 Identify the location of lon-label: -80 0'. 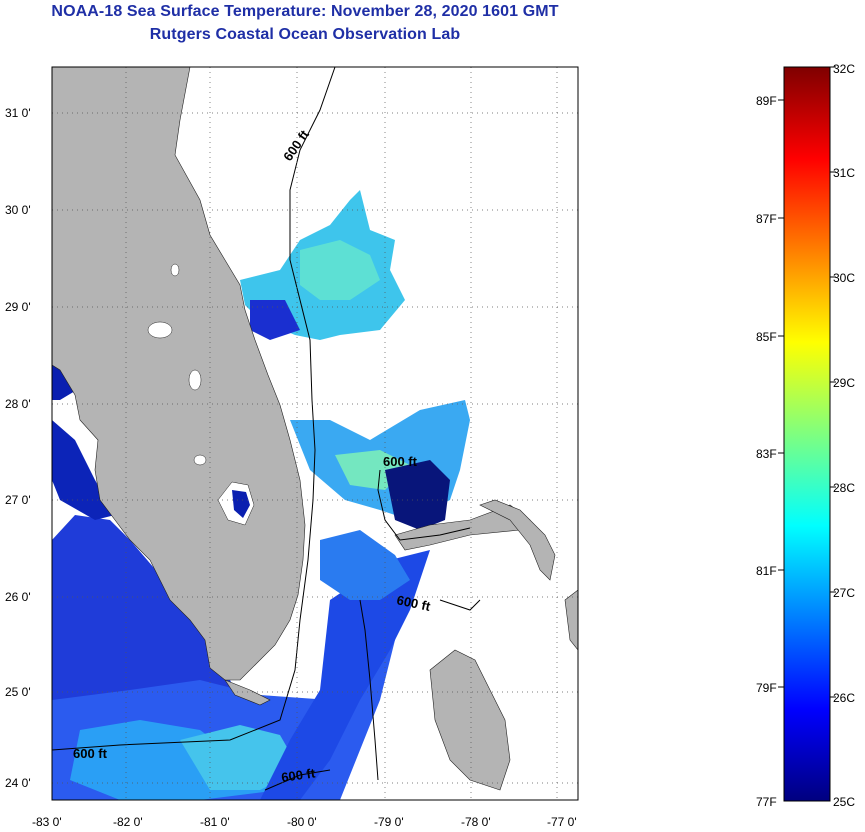
(302, 822).